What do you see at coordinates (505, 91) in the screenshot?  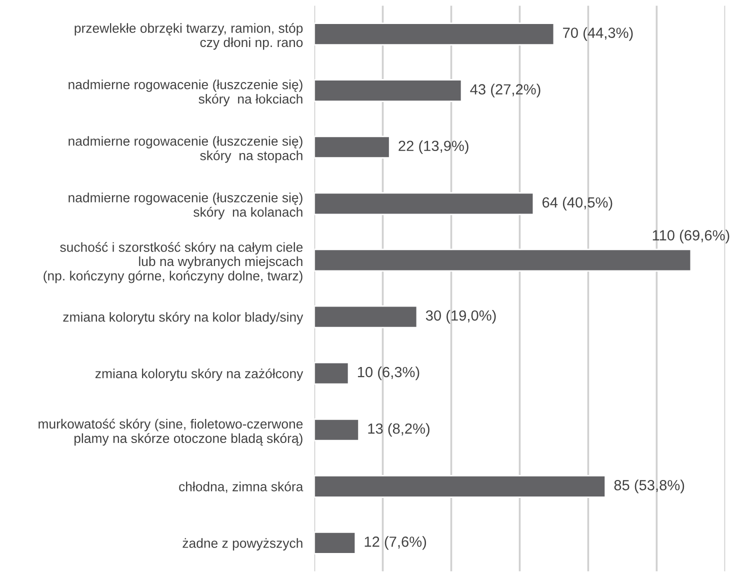 I see `data-label: 43 (27,2%)` at bounding box center [505, 91].